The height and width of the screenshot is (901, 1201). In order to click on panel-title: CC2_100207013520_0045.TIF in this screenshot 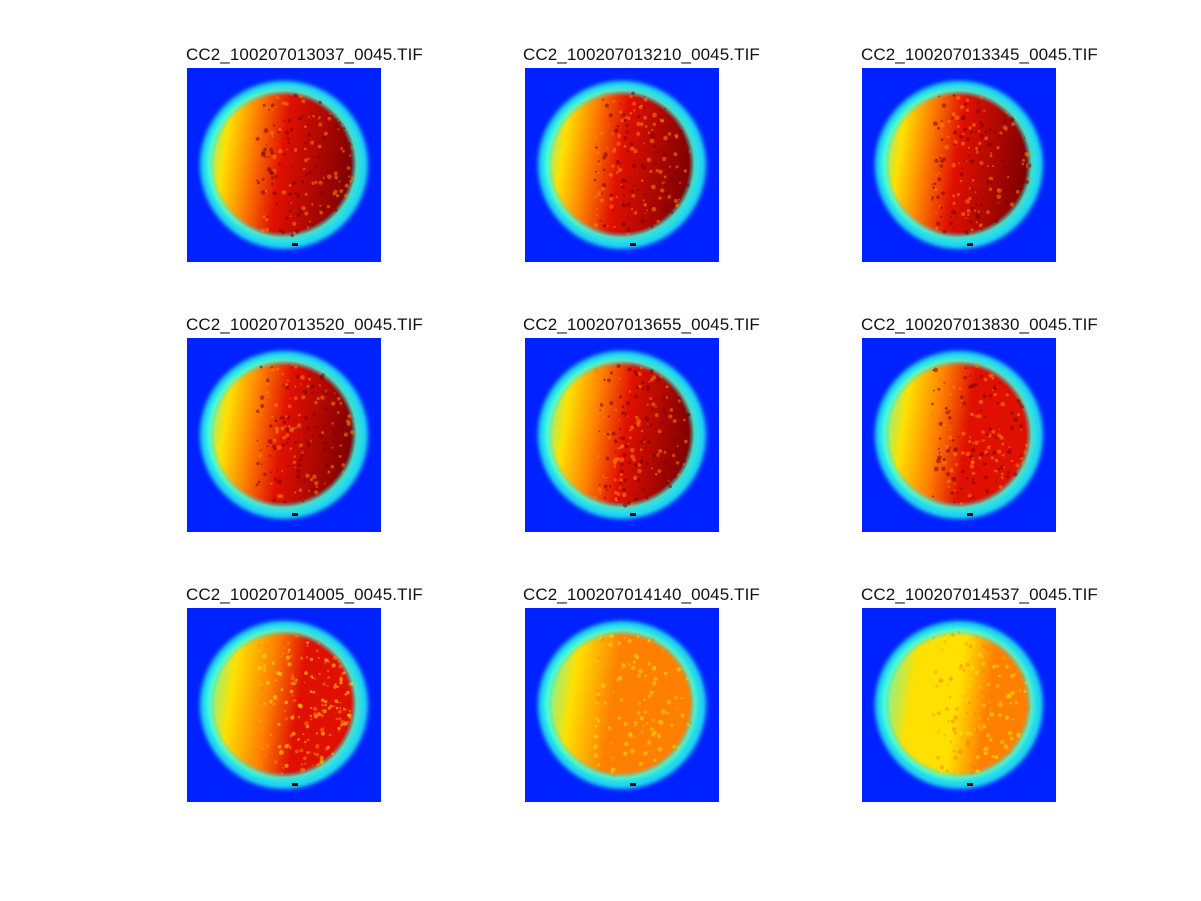, I will do `click(304, 324)`.